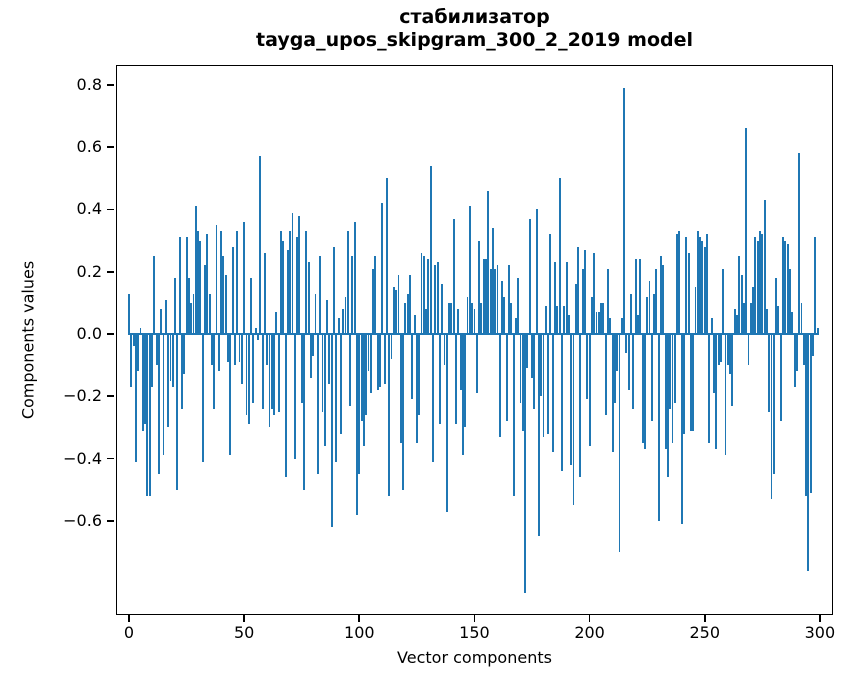 This screenshot has height=696, width=867. I want to click on y-tick-label: 0.8, so click(89, 84).